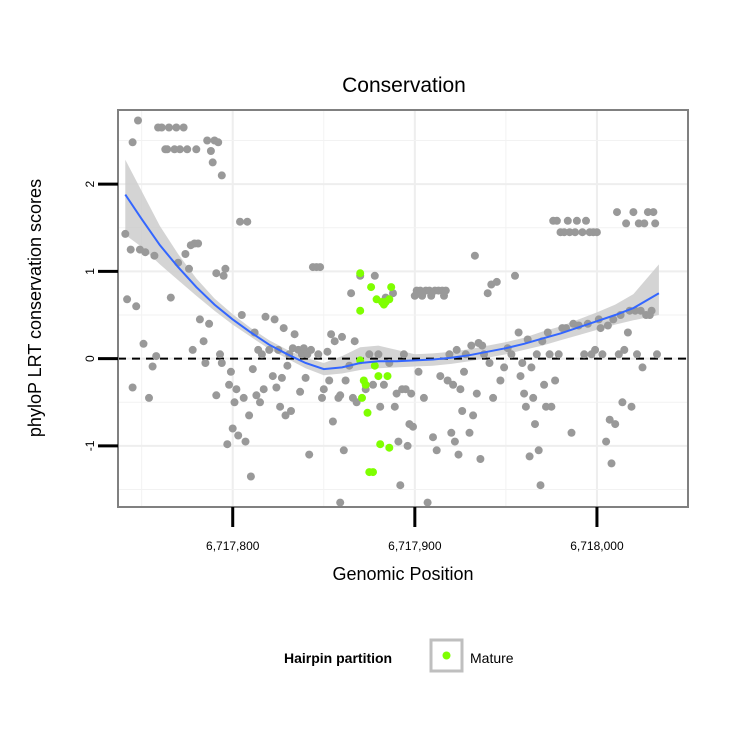 This screenshot has width=750, height=750. What do you see at coordinates (90, 271) in the screenshot?
I see `y-tick-label: 1` at bounding box center [90, 271].